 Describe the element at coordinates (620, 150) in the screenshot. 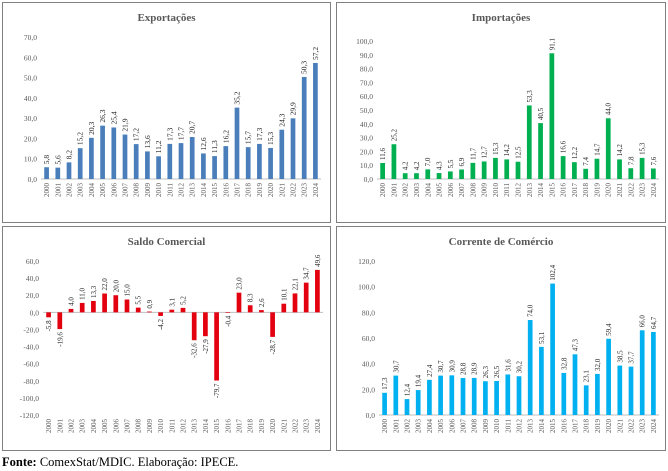

I see `data-label: 14,2` at that location.